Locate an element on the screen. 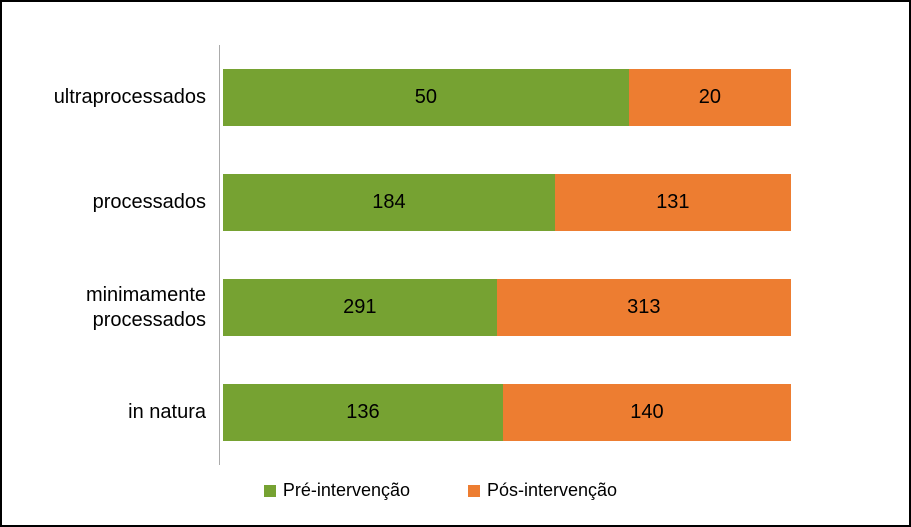 The height and width of the screenshot is (527, 911). bar-value-pre: 50 is located at coordinates (425, 97).